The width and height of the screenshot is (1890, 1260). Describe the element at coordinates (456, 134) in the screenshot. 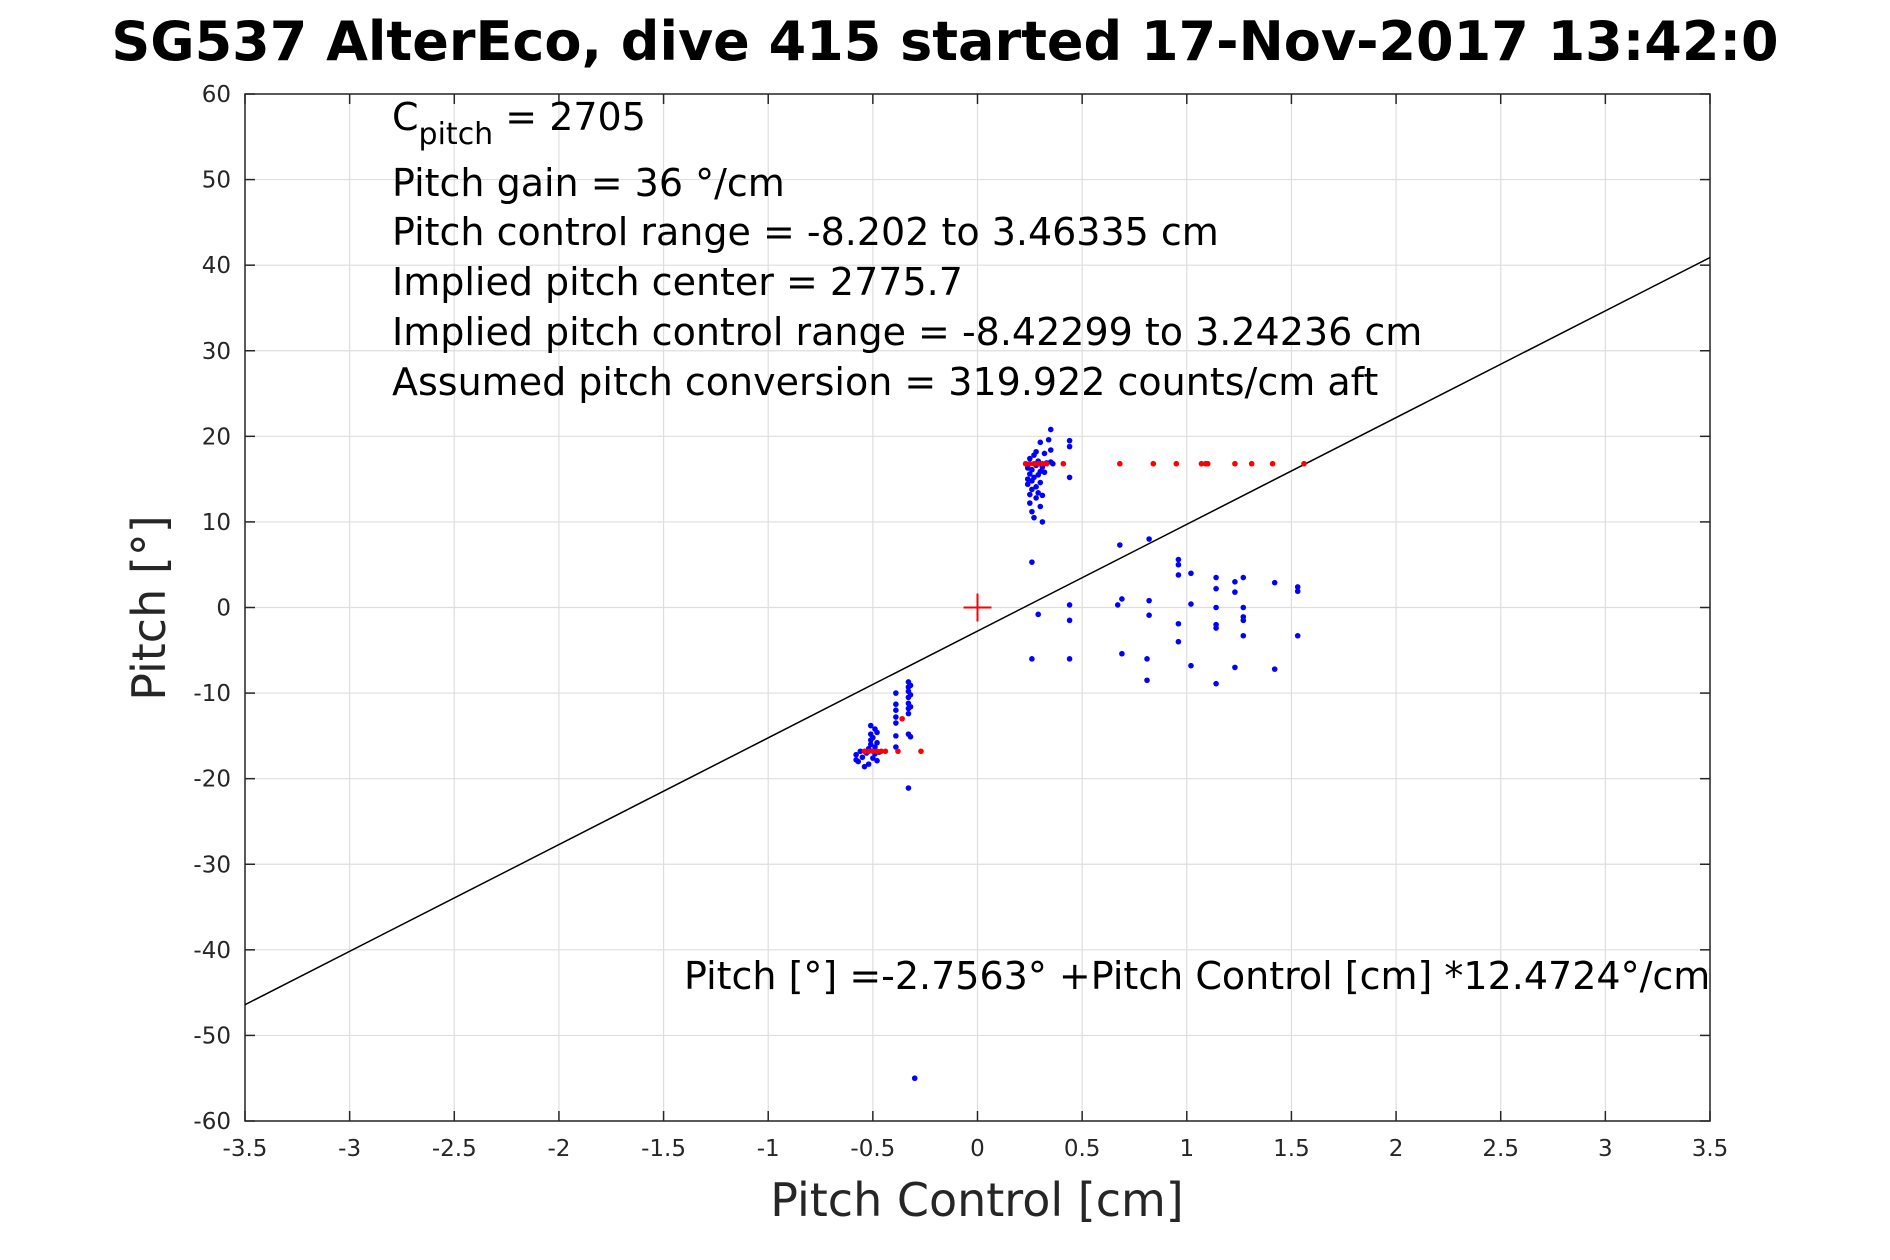

I see `c-pitch-subscript: pitch` at that location.